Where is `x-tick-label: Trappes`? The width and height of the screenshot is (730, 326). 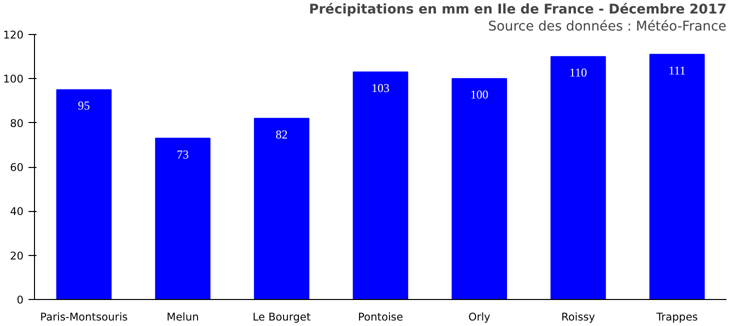
x-tick-label: Trappes is located at coordinates (676, 317).